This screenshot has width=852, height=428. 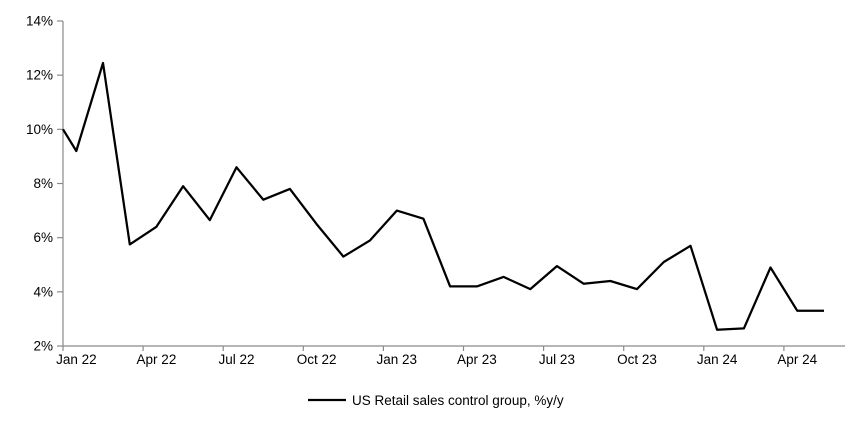 I want to click on x-tick-label: Apr 24, so click(x=797, y=359).